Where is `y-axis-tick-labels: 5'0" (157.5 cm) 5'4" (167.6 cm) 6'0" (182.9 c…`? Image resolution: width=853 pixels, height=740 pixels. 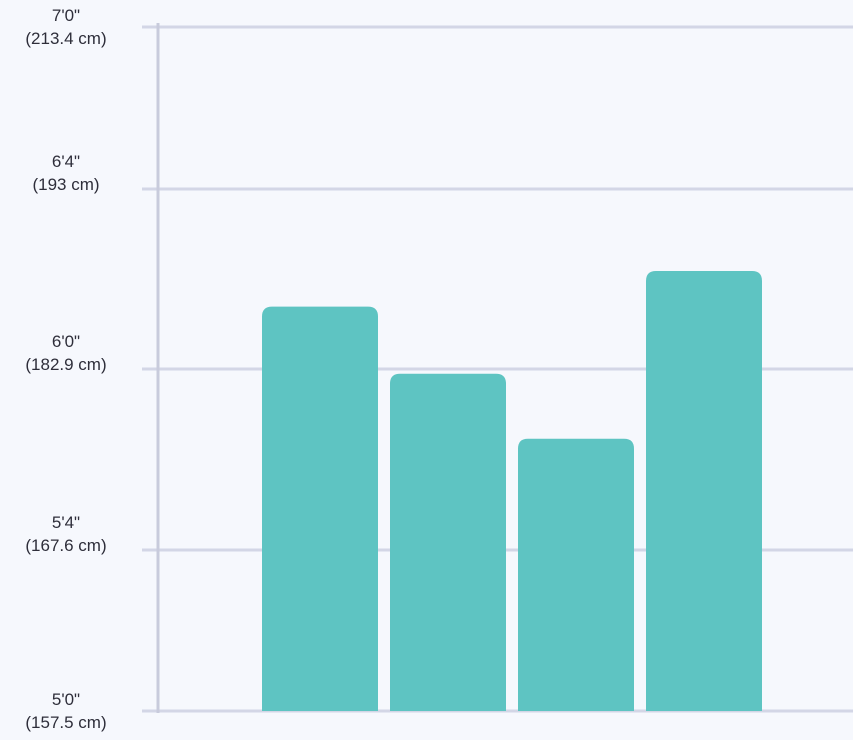 y-axis-tick-labels: 5'0" (157.5 cm) 5'4" (167.6 cm) 6'0" (182.9 c… is located at coordinates (65, 369).